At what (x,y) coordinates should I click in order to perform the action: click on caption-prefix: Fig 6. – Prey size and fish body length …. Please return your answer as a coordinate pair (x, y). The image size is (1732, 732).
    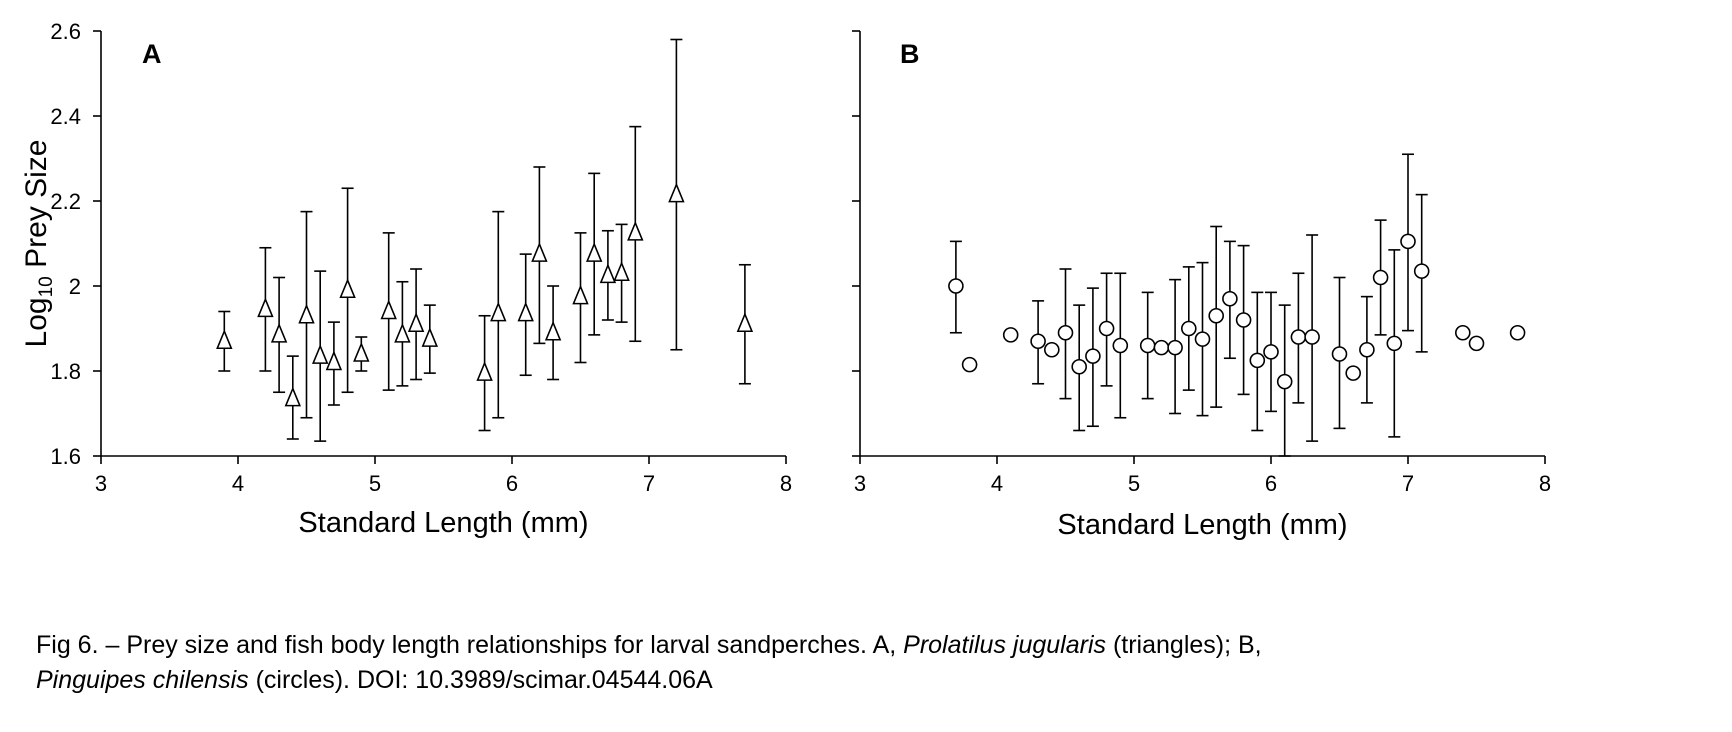
    Looking at the image, I should click on (470, 645).